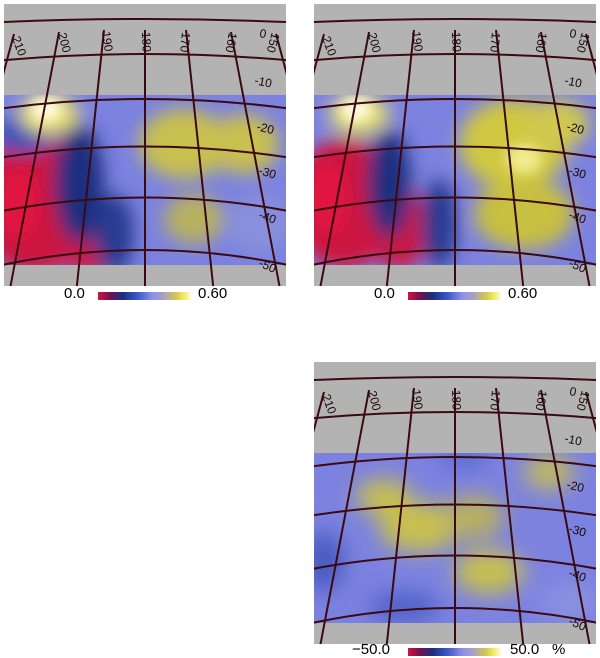 The height and width of the screenshot is (658, 600). What do you see at coordinates (371, 649) in the screenshot?
I see `colorbar-min-label: −50.0` at bounding box center [371, 649].